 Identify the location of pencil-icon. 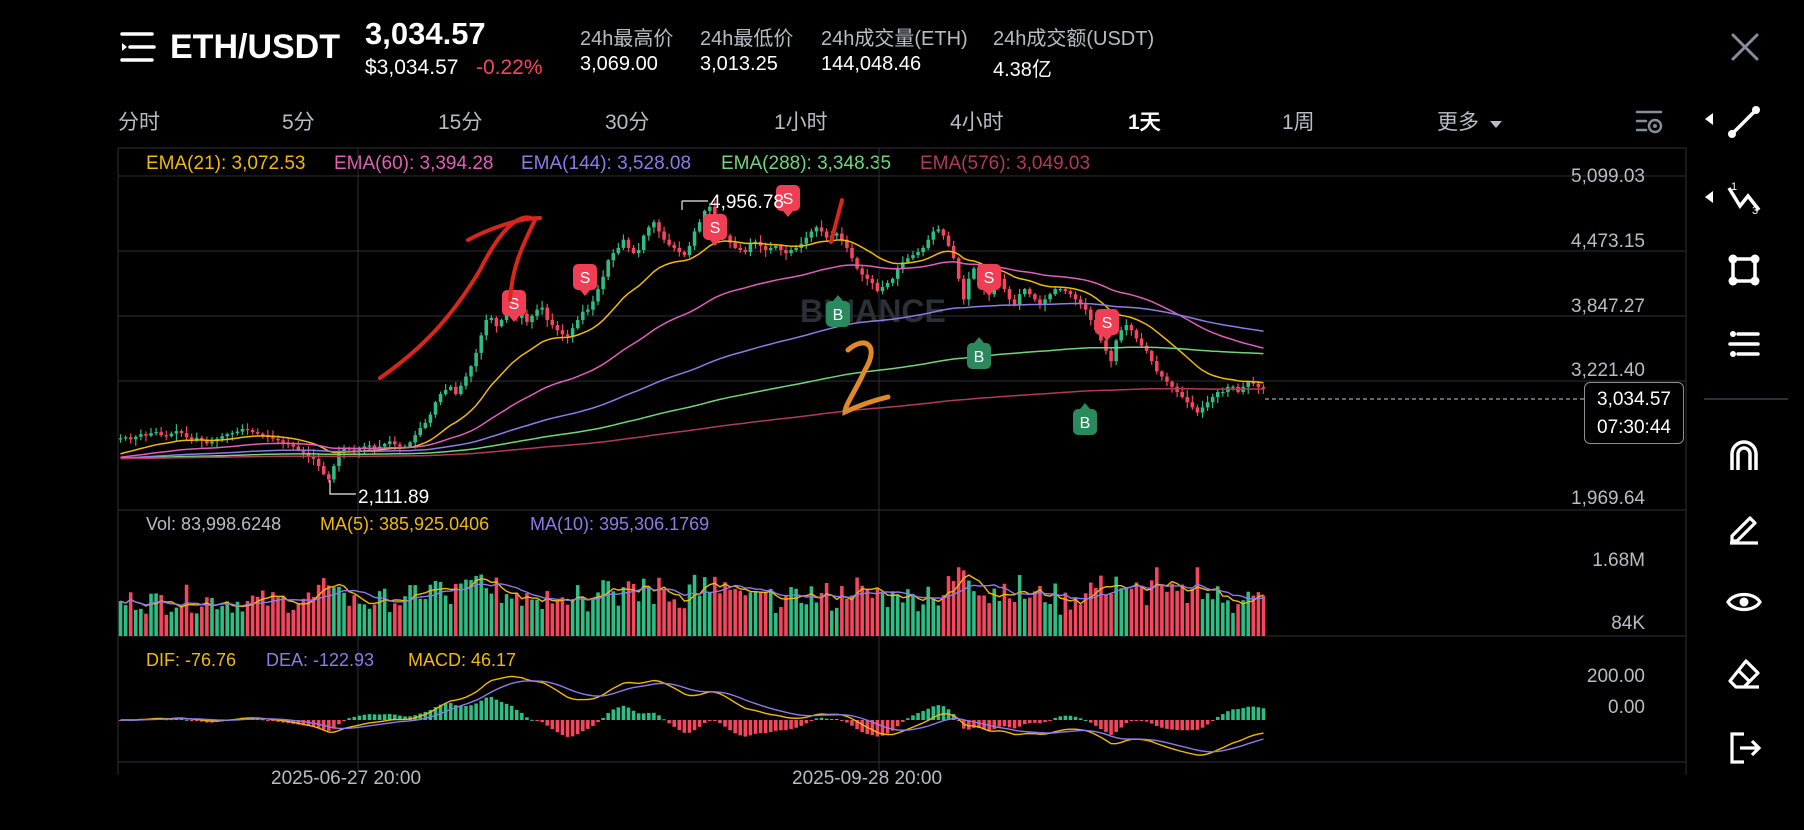
(1744, 528).